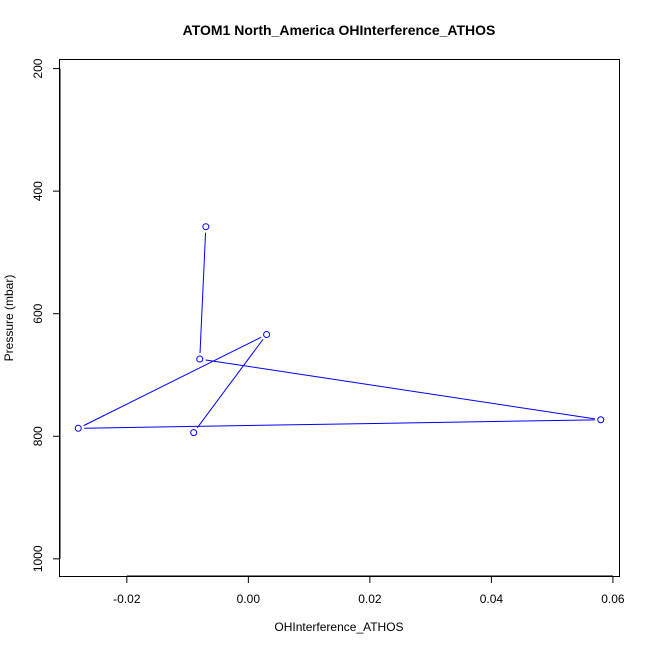 Image resolution: width=650 pixels, height=650 pixels. Describe the element at coordinates (38, 558) in the screenshot. I see `y-tick-label: 1000` at that location.